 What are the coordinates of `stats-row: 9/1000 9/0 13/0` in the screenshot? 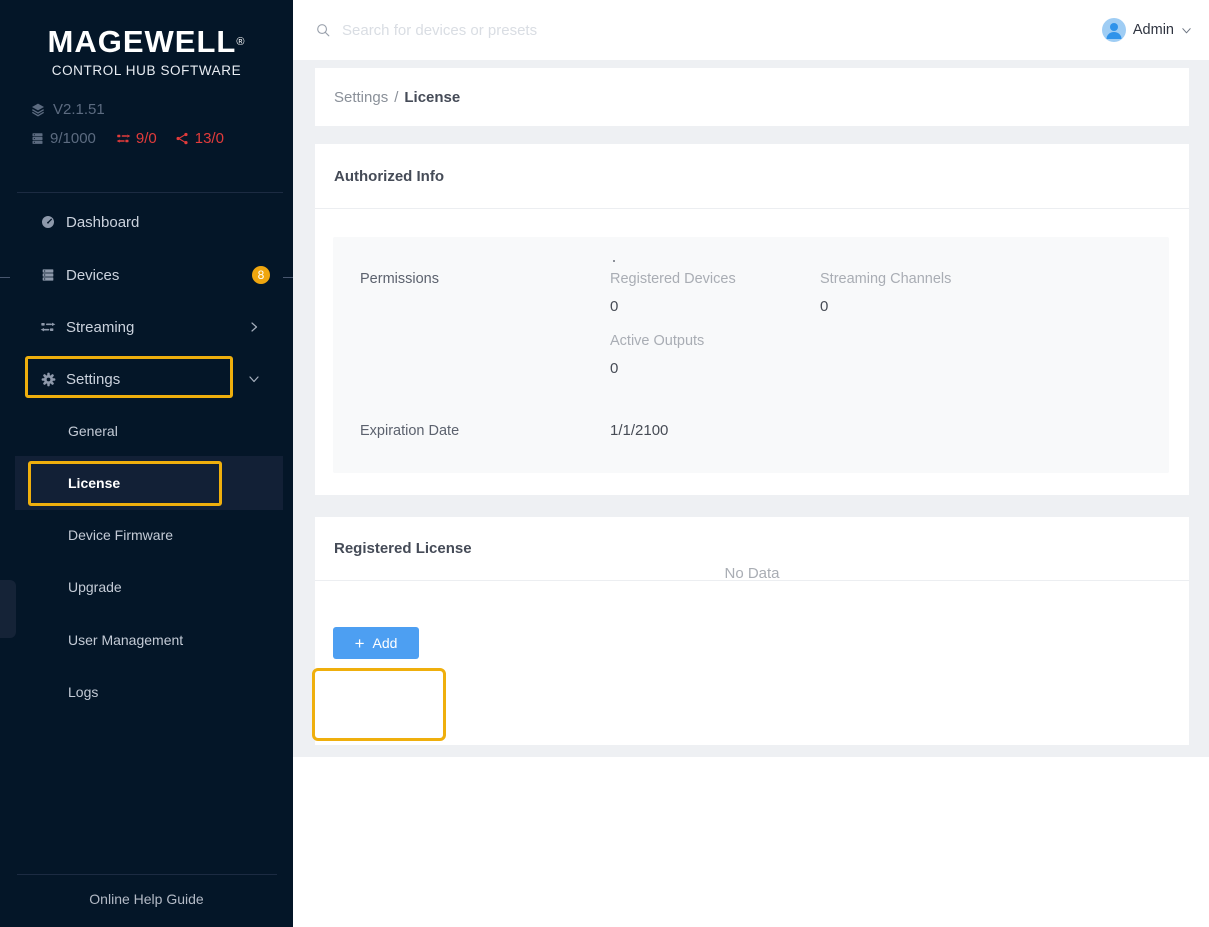 It's located at (133, 138).